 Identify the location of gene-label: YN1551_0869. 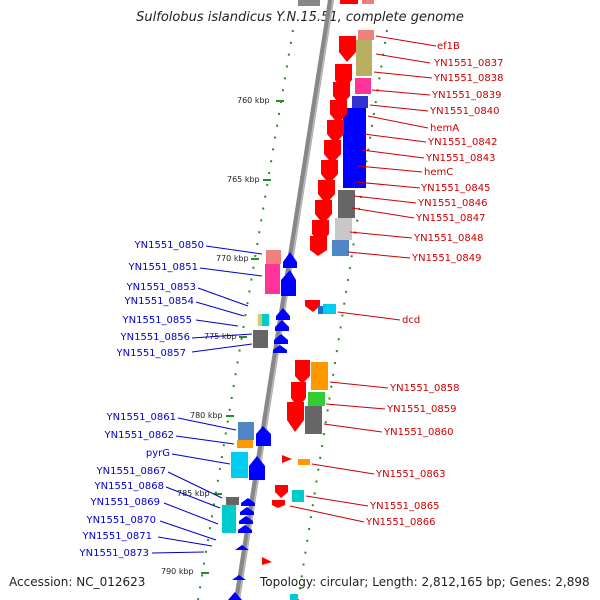
(125, 502).